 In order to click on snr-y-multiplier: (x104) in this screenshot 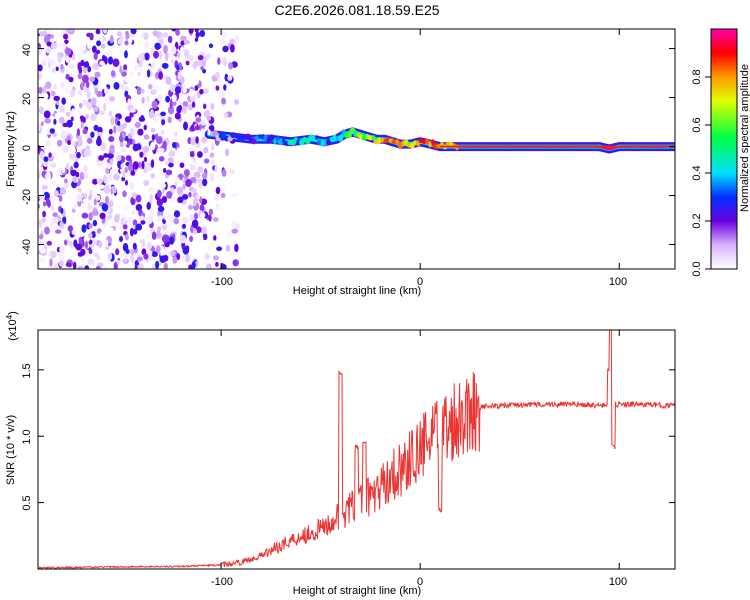, I will do `click(12, 326)`.